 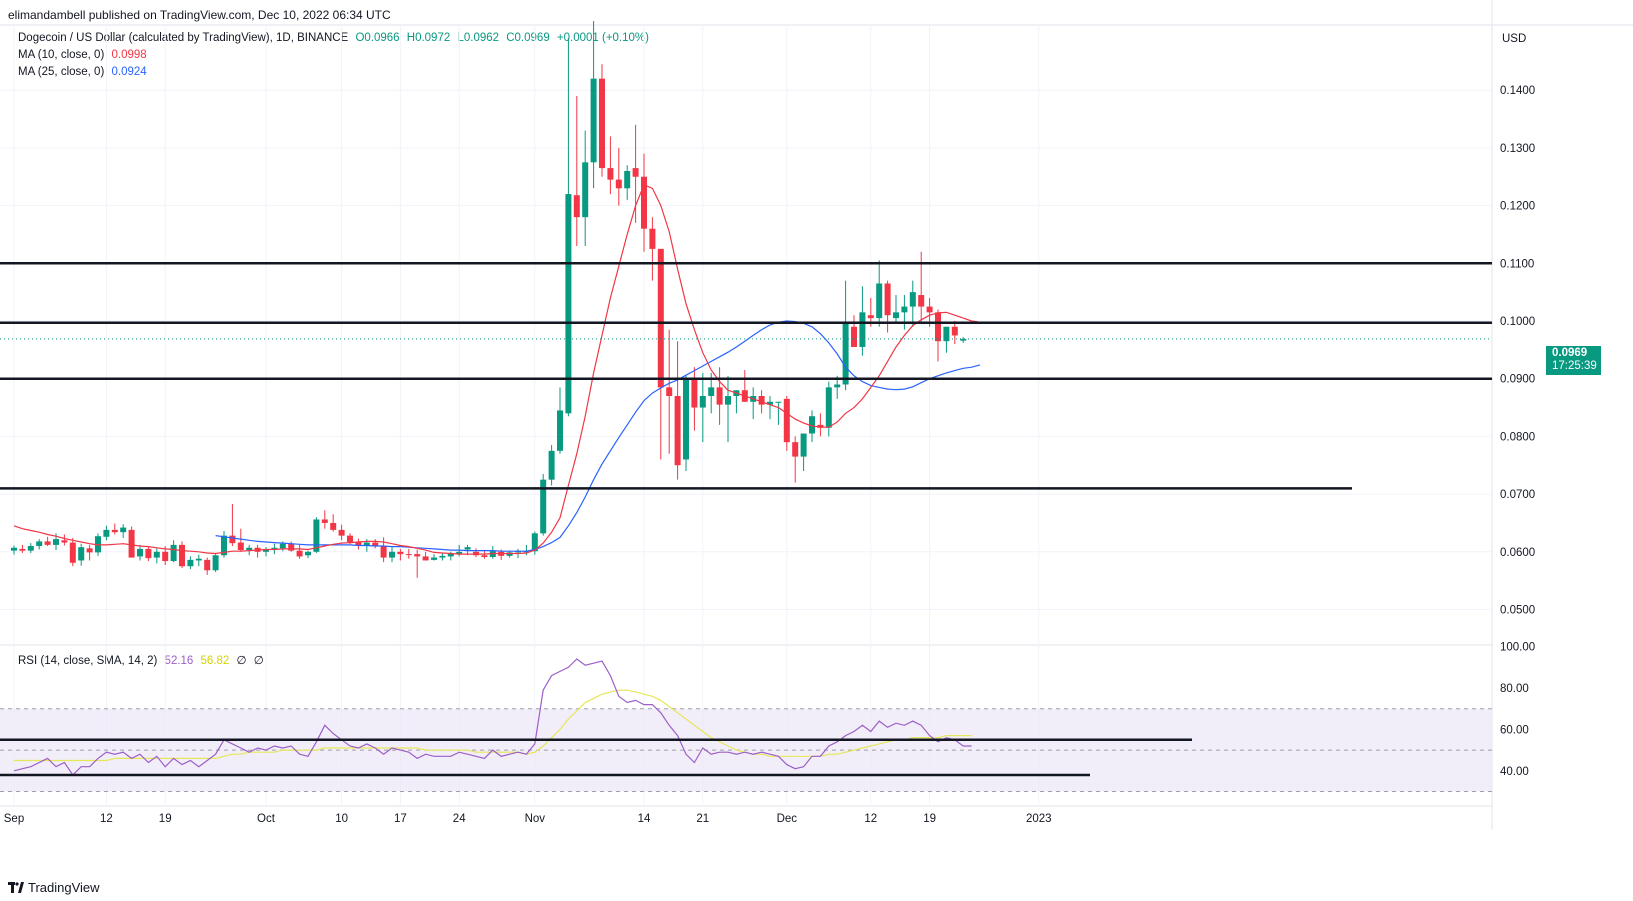 What do you see at coordinates (1574, 366) in the screenshot?
I see `bar-countdown: 17:25:39` at bounding box center [1574, 366].